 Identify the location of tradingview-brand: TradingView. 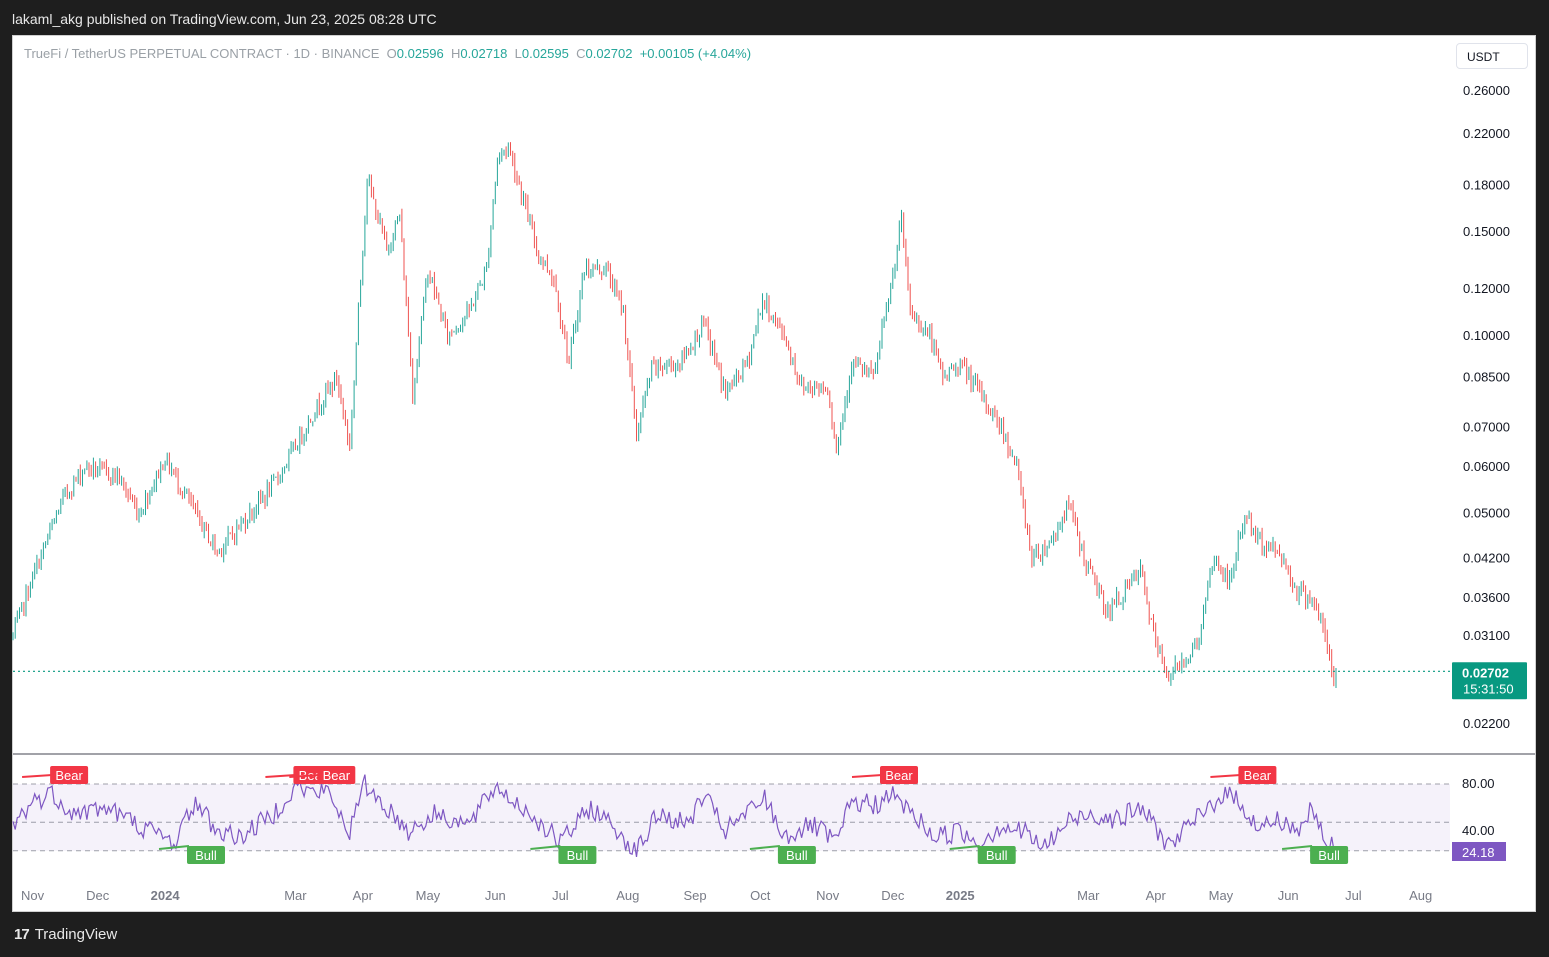
(76, 934).